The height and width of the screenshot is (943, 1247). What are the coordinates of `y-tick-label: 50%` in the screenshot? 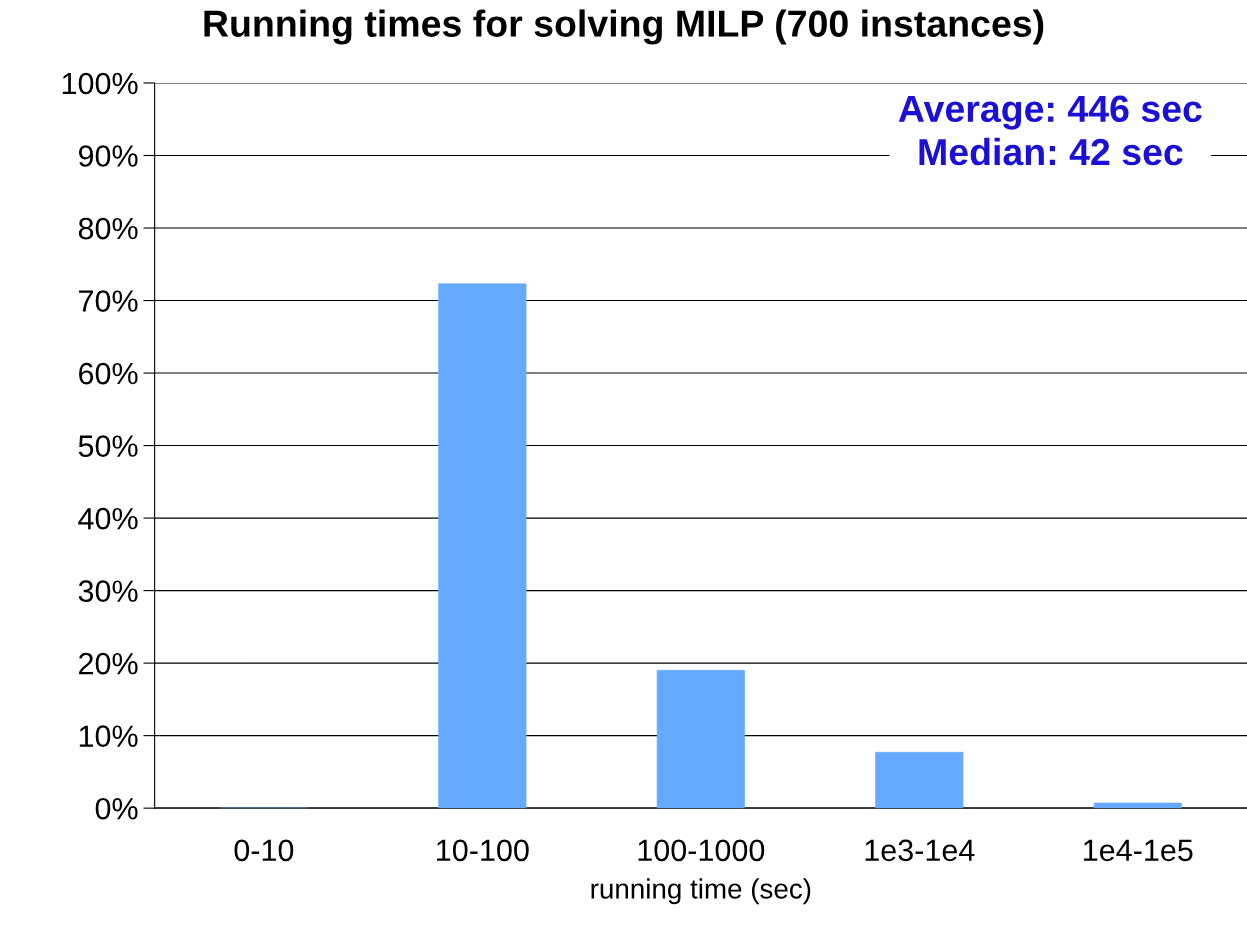 It's located at (108, 446).